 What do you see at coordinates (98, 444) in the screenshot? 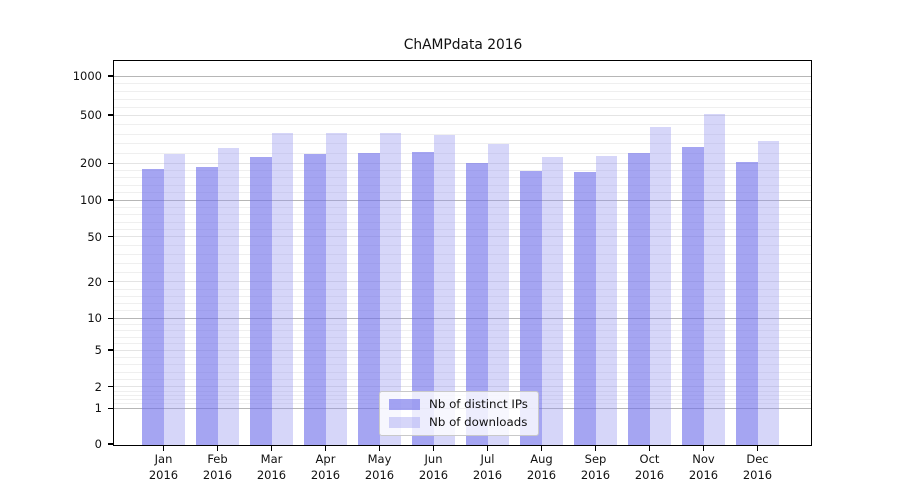
I see `y-axis-tick-label: 0` at bounding box center [98, 444].